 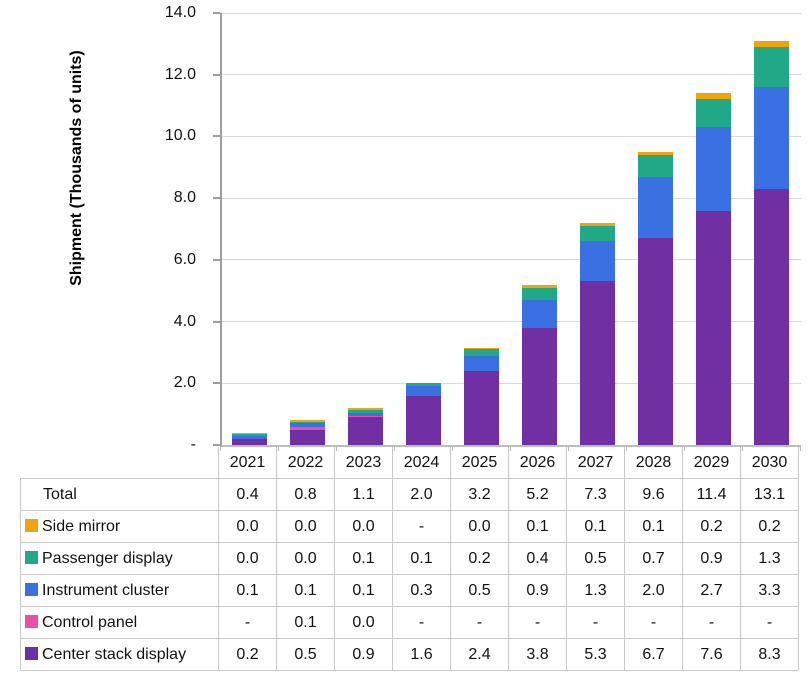 I want to click on row-label-text: Side mirror, so click(x=81, y=526).